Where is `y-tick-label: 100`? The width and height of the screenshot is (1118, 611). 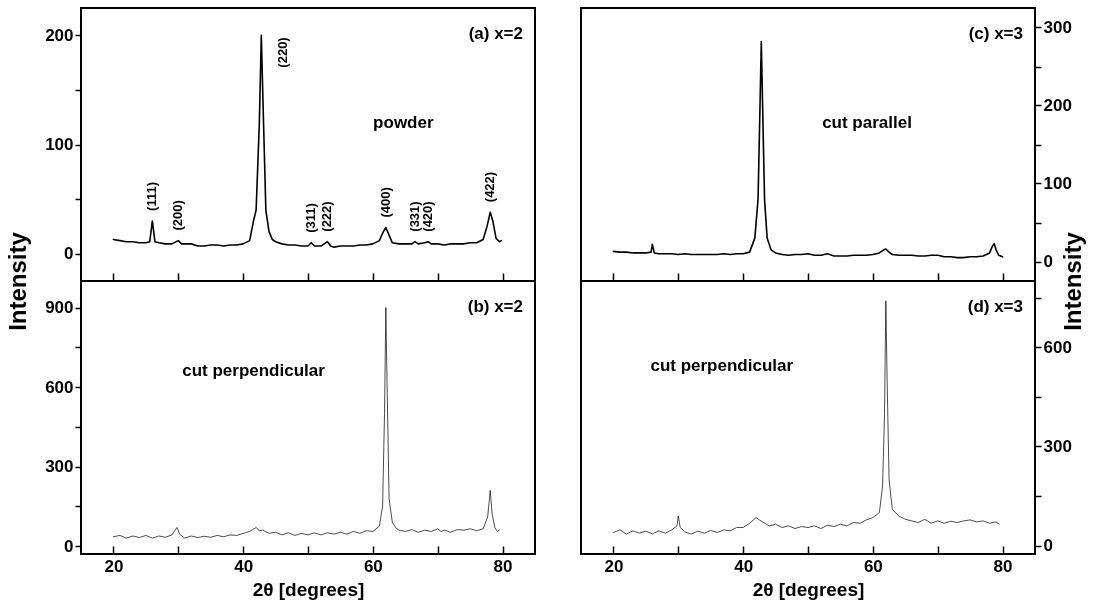
y-tick-label: 100 is located at coordinates (59, 144).